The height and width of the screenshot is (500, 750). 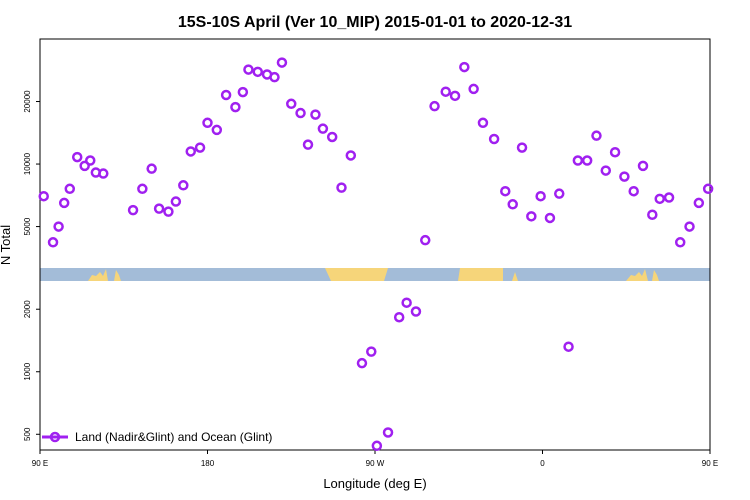 I want to click on y-tick-label: 500, so click(x=27, y=434).